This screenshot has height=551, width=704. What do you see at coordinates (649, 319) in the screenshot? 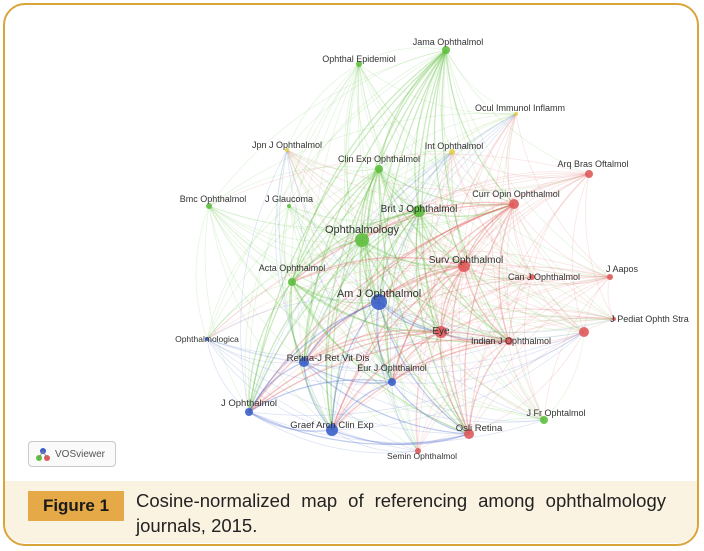
I see `node-label-pediat: J Pediat Ophth Strab` at bounding box center [649, 319].